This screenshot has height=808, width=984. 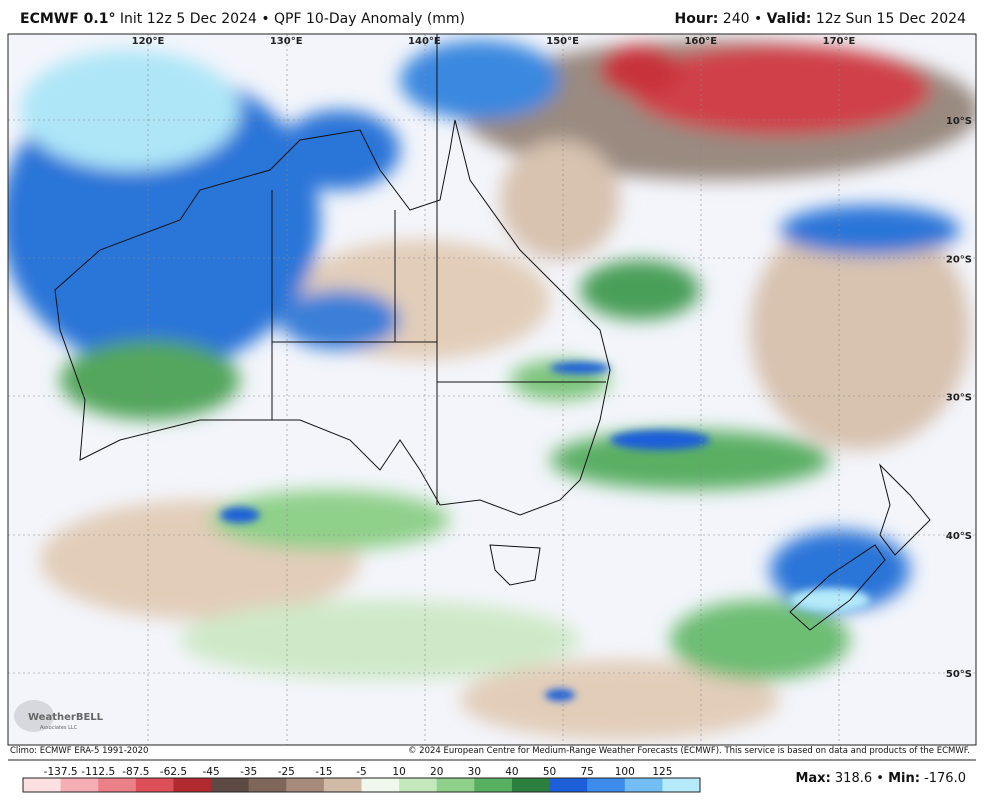 What do you see at coordinates (662, 772) in the screenshot?
I see `colorbar-label: 125` at bounding box center [662, 772].